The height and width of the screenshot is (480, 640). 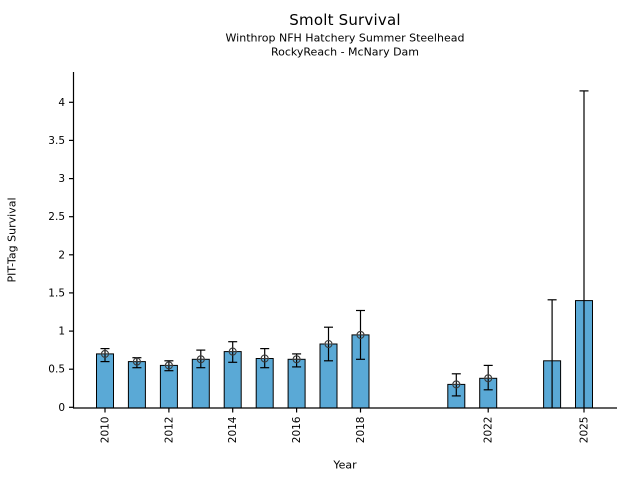 I want to click on marker-circle-2016, so click(x=296, y=359).